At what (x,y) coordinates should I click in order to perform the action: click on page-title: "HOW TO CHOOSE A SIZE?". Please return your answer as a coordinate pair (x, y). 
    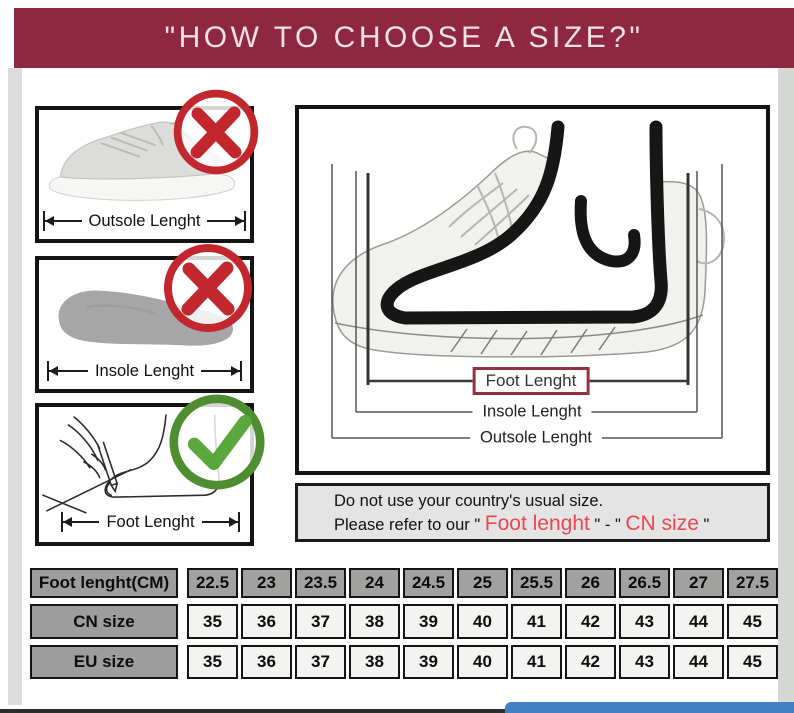
    Looking at the image, I should click on (404, 37).